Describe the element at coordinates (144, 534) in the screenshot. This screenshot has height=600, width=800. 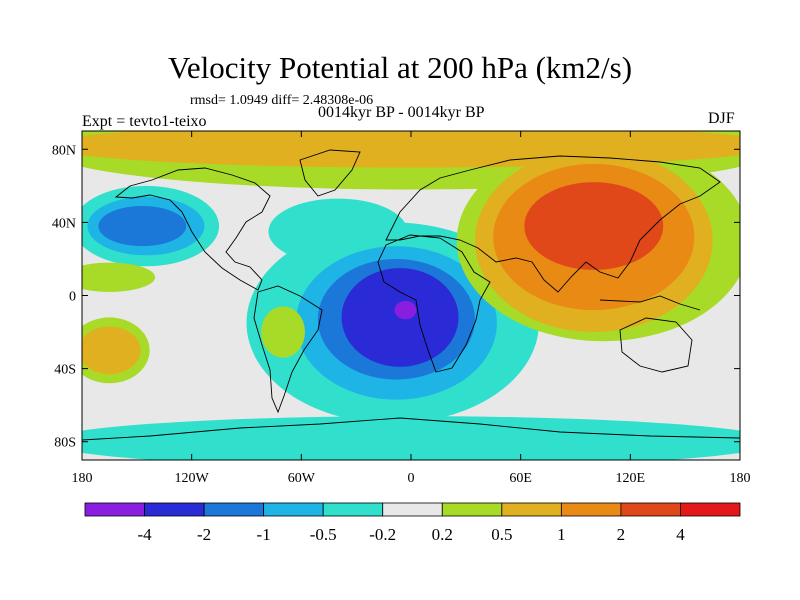
I see `colorbar-label: -4` at that location.